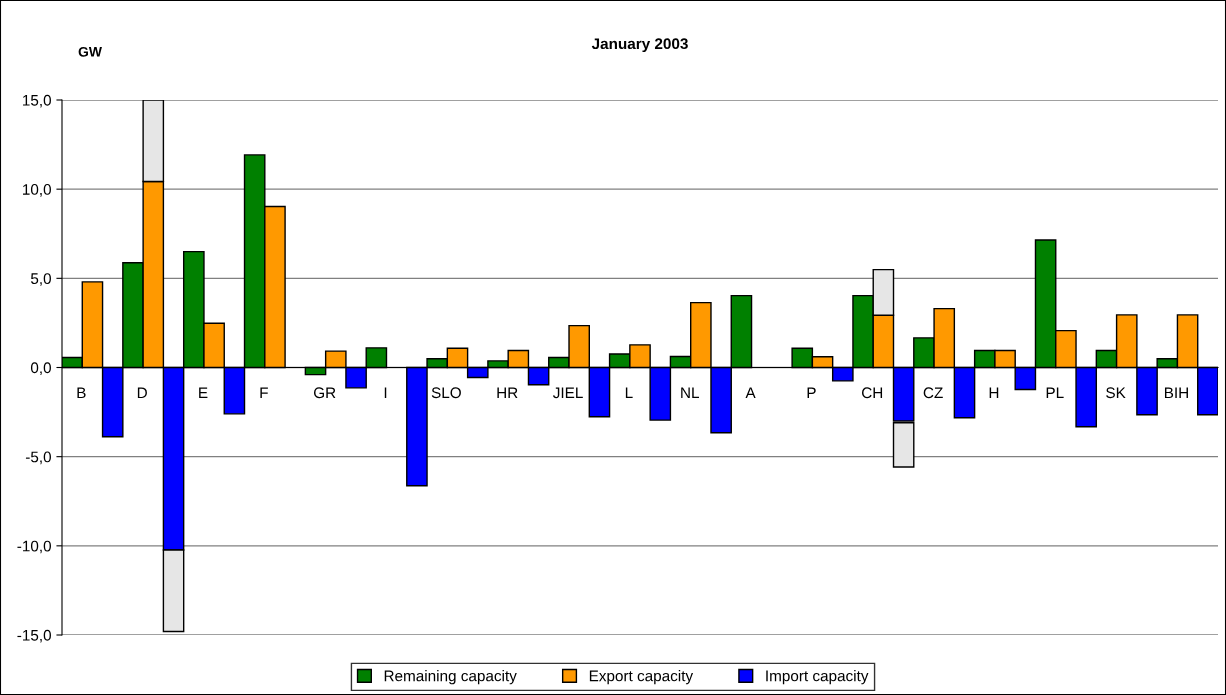 The image size is (1226, 695). What do you see at coordinates (40, 368) in the screenshot?
I see `y-tick-label: 0,0` at bounding box center [40, 368].